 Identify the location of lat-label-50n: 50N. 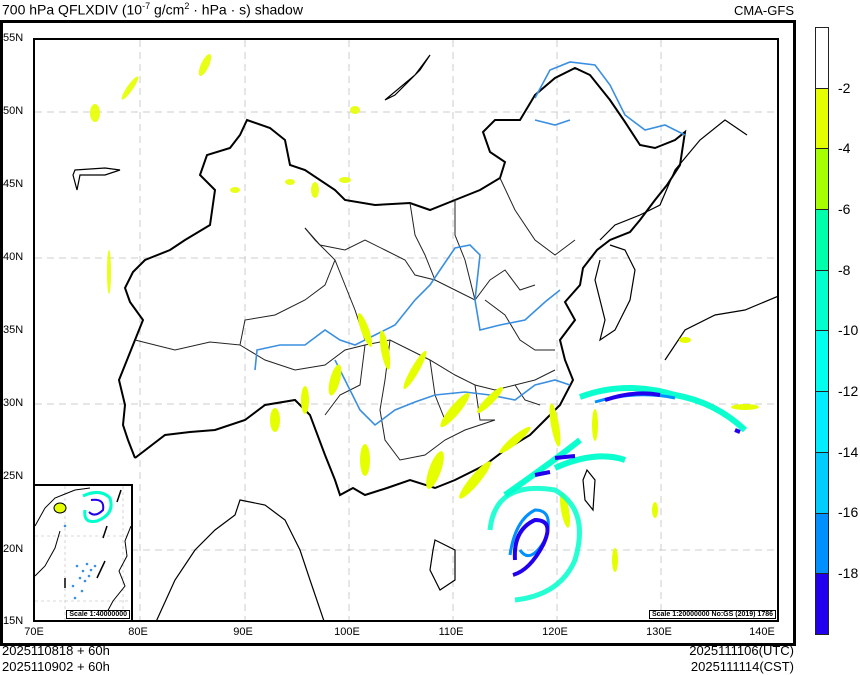
(13, 111).